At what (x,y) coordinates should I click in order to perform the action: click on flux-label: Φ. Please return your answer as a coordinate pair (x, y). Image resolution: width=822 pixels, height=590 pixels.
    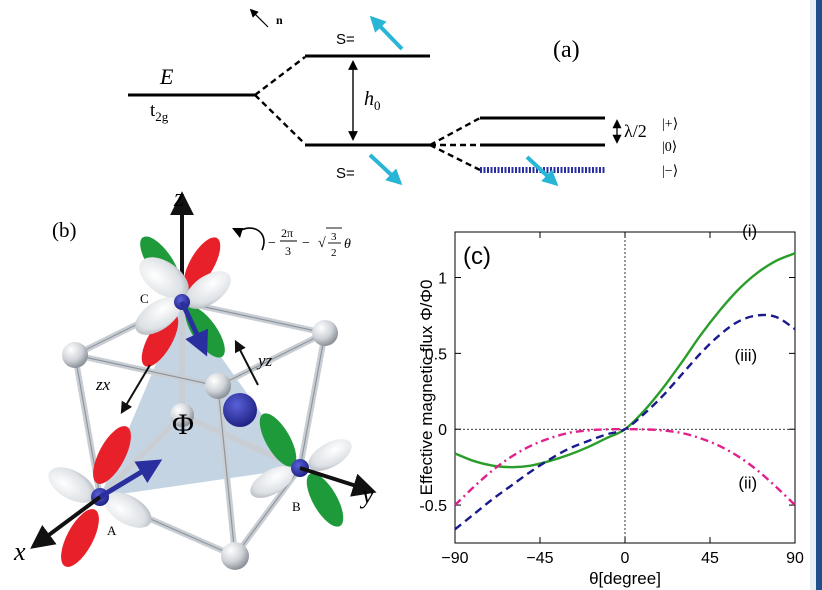
    Looking at the image, I should click on (183, 424).